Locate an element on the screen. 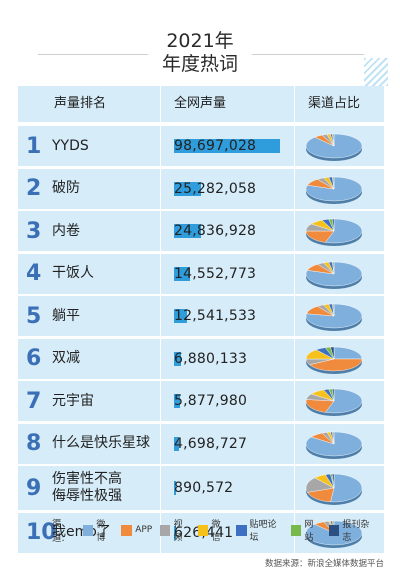 This screenshot has width=400, height=581. rank-number: 5 is located at coordinates (34, 316).